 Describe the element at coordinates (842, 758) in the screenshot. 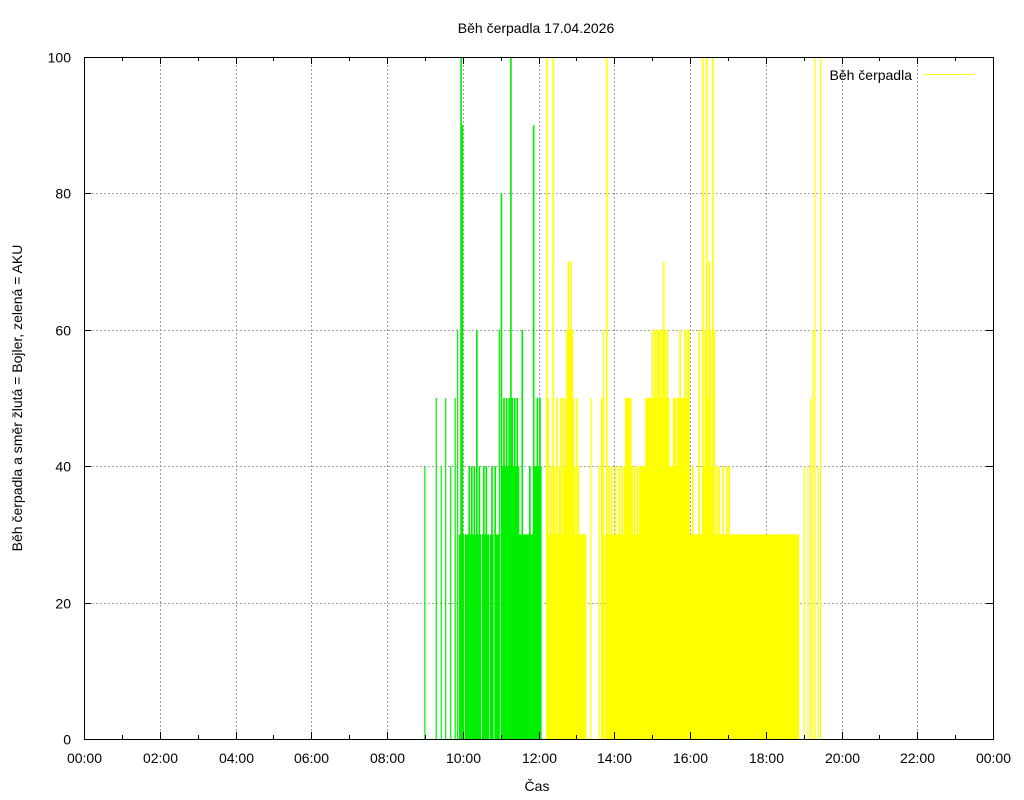

I see `x-tick-label: 20:00` at that location.